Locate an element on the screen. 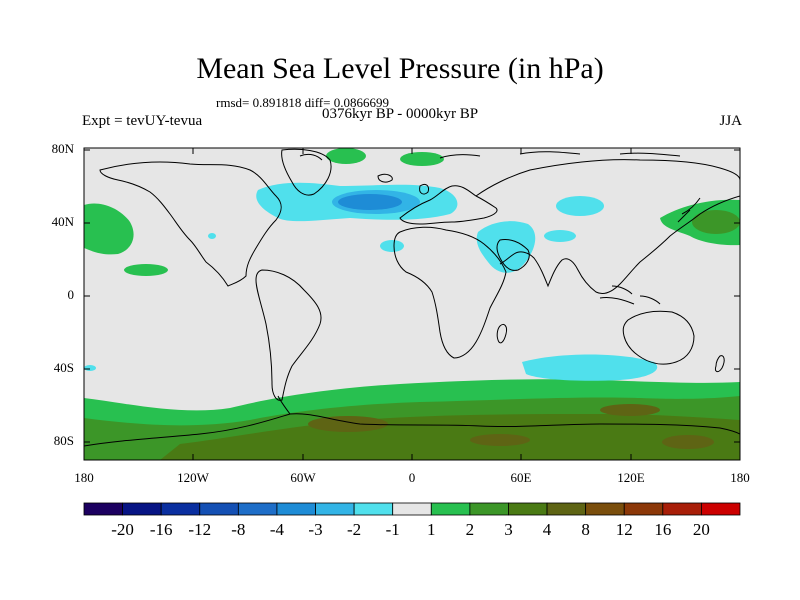 The width and height of the screenshot is (800, 600). stats-line: rmsd= 0.891818 diff= 0.0866699 is located at coordinates (302, 102).